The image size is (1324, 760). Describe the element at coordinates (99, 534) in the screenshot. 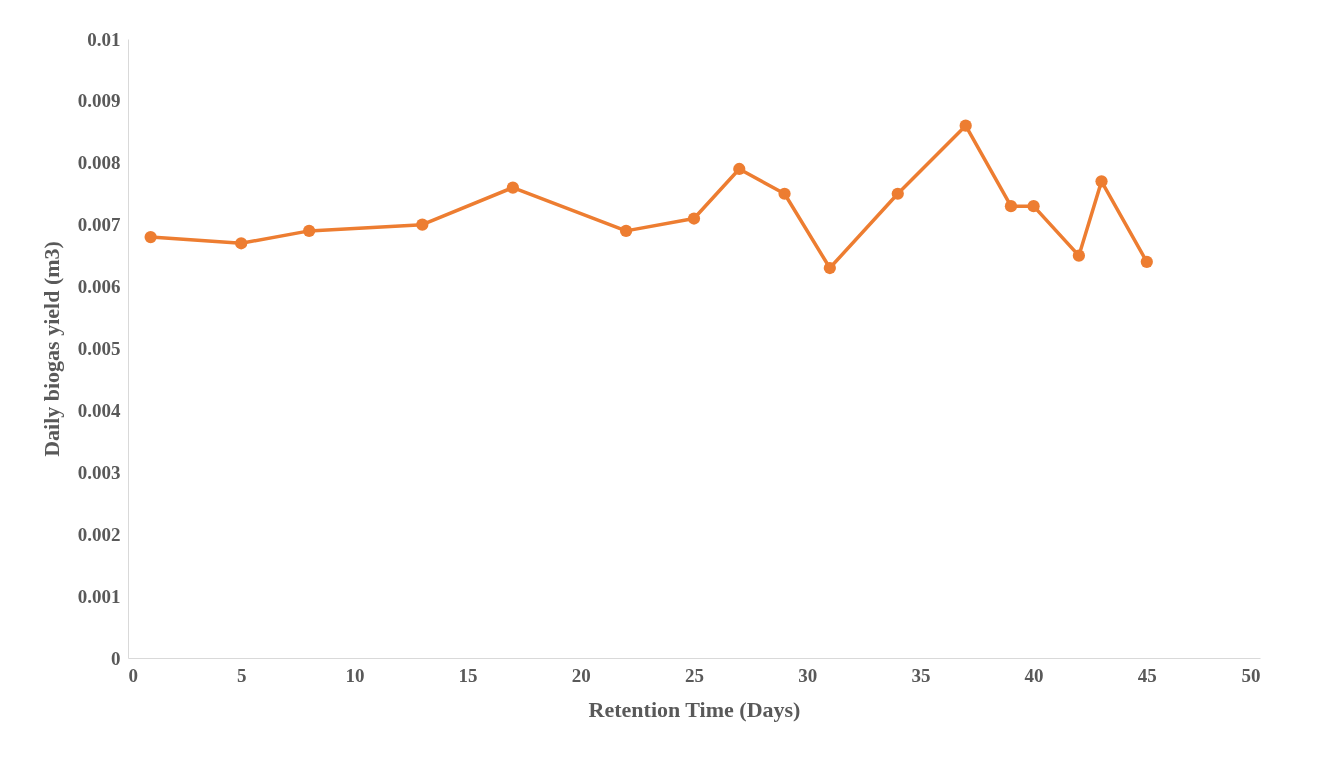

I see `y-tick-label: 0.002` at that location.